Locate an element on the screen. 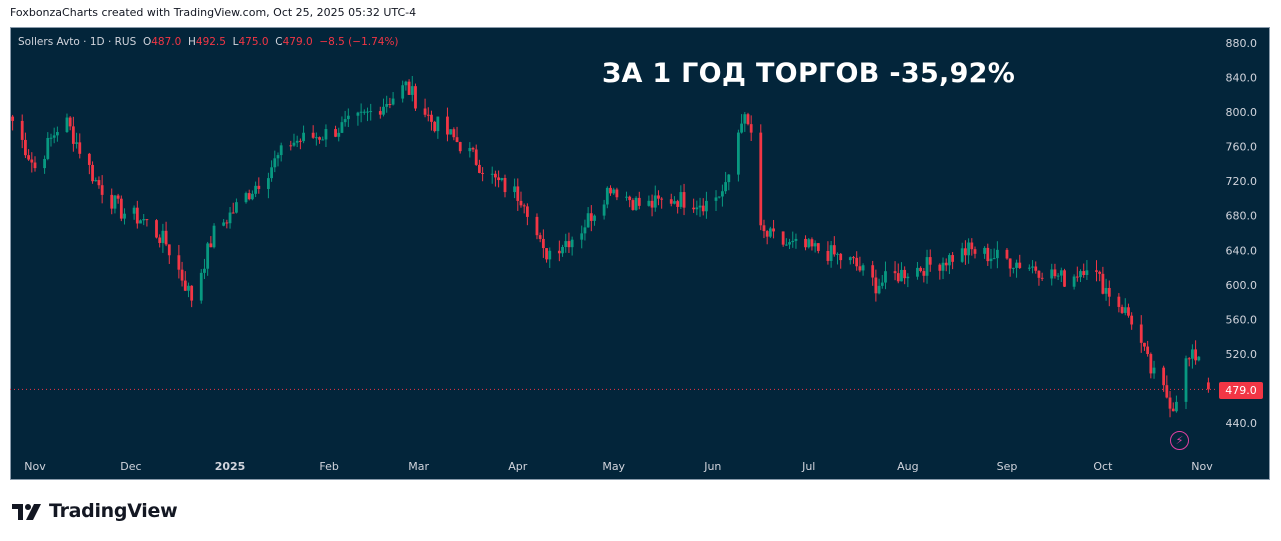 The width and height of the screenshot is (1281, 541). y-tick-label: 640.0 is located at coordinates (1242, 250).